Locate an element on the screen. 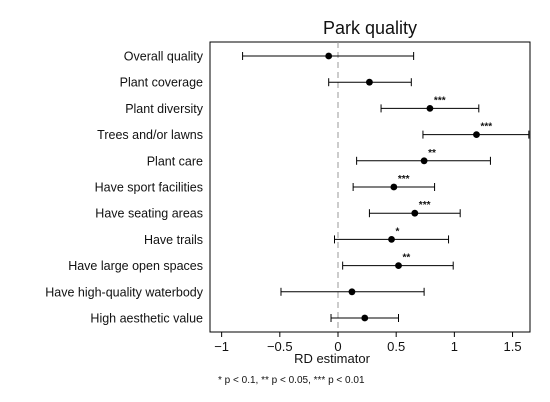 This screenshot has width=550, height=402. estimate-row: Trees and/or lawns *** is located at coordinates (313, 132).